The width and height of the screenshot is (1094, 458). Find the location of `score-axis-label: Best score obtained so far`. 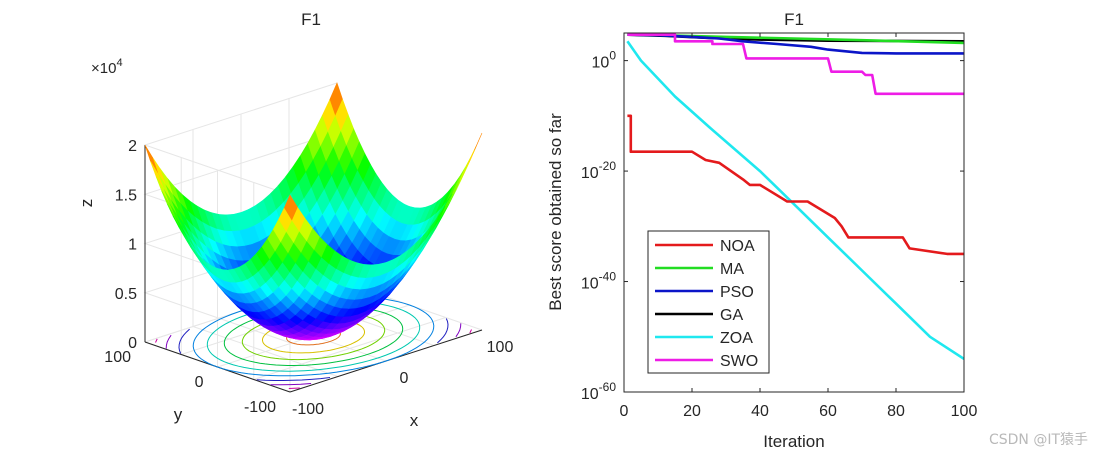

score-axis-label: Best score obtained so far is located at coordinates (555, 212).